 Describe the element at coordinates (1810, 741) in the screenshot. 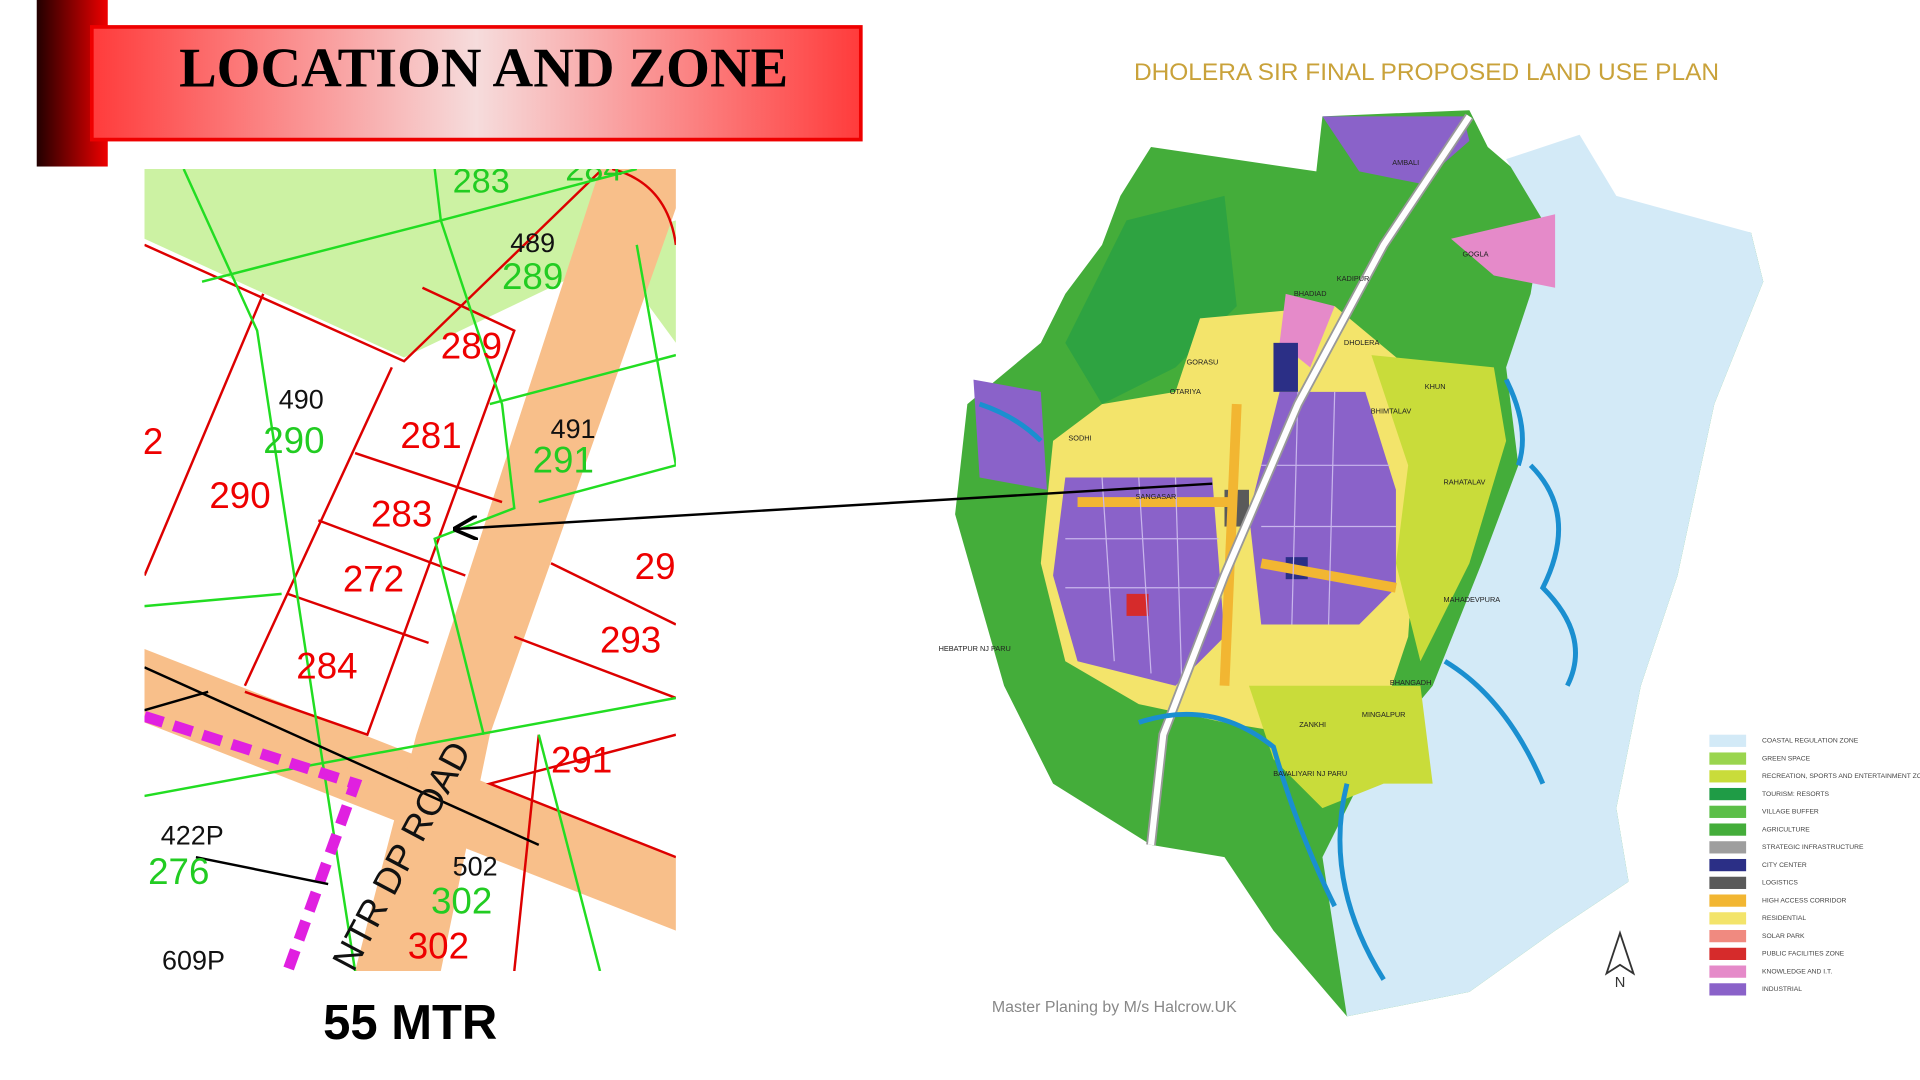

I see `legend-label: COASTAL REGULATION ZONE` at that location.